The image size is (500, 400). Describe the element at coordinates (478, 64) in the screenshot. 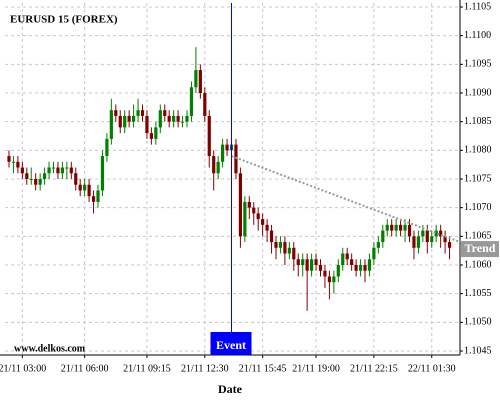

I see `y-tick-label: 1.1095` at that location.